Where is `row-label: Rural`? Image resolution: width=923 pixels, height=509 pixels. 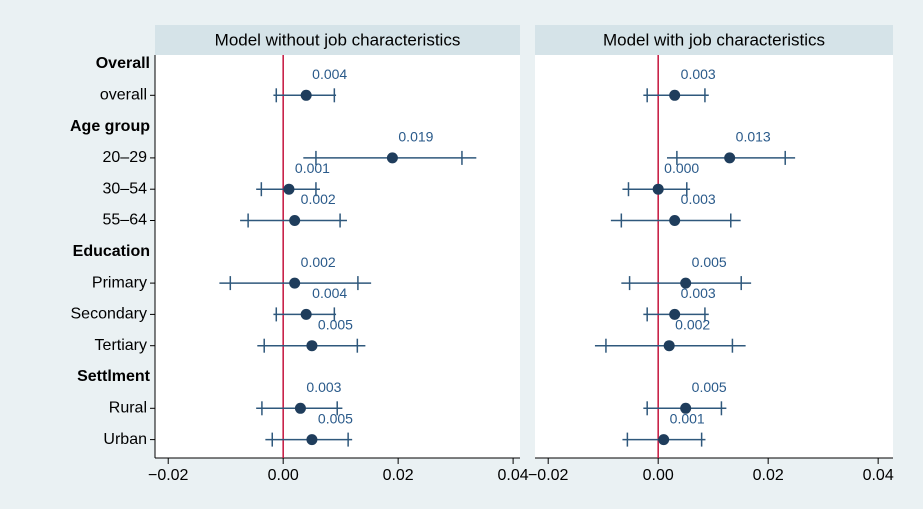 row-label: Rural is located at coordinates (128, 408).